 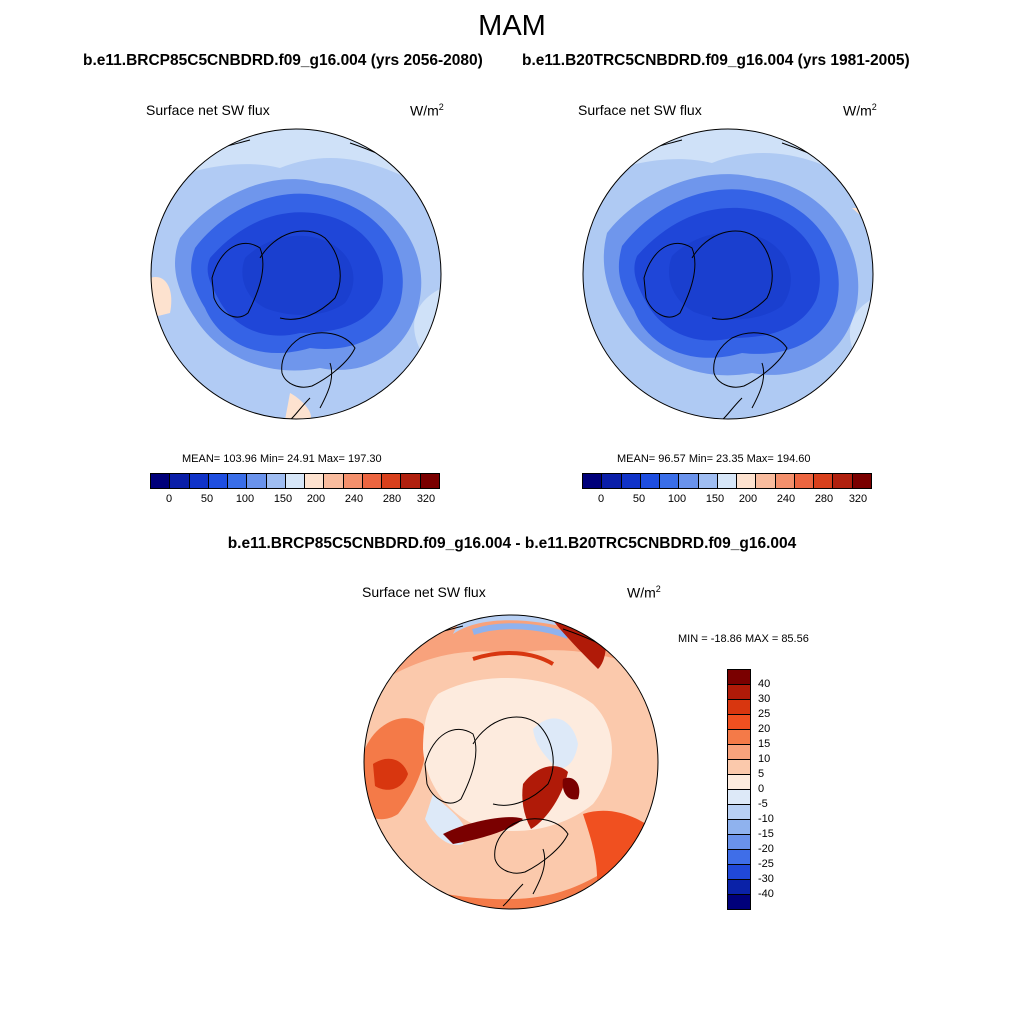 What do you see at coordinates (427, 110) in the screenshot?
I see `panel1-units-label: W/m2` at bounding box center [427, 110].